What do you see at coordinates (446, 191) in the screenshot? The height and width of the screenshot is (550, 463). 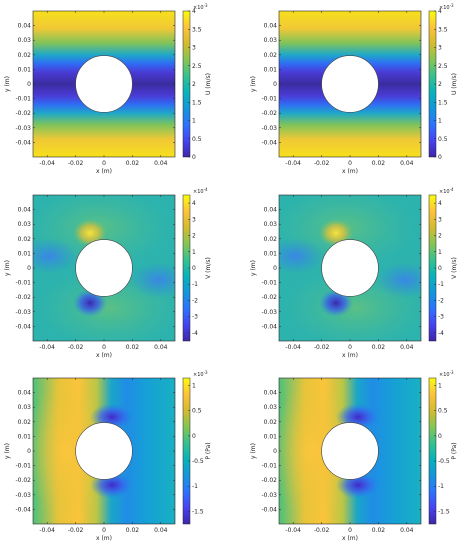 I see `colorbar-exponent: ×10⁻⁴` at bounding box center [446, 191].